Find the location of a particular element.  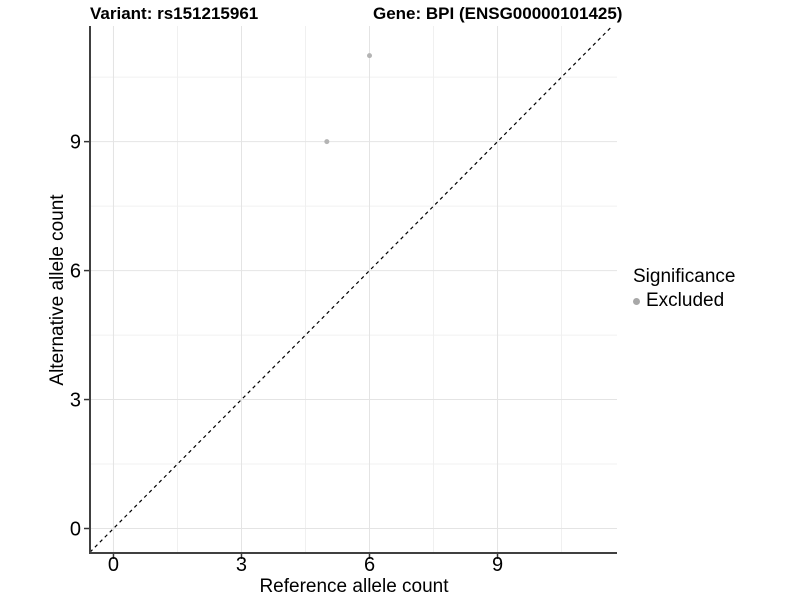

legend: Significance Excluded is located at coordinates (684, 289).